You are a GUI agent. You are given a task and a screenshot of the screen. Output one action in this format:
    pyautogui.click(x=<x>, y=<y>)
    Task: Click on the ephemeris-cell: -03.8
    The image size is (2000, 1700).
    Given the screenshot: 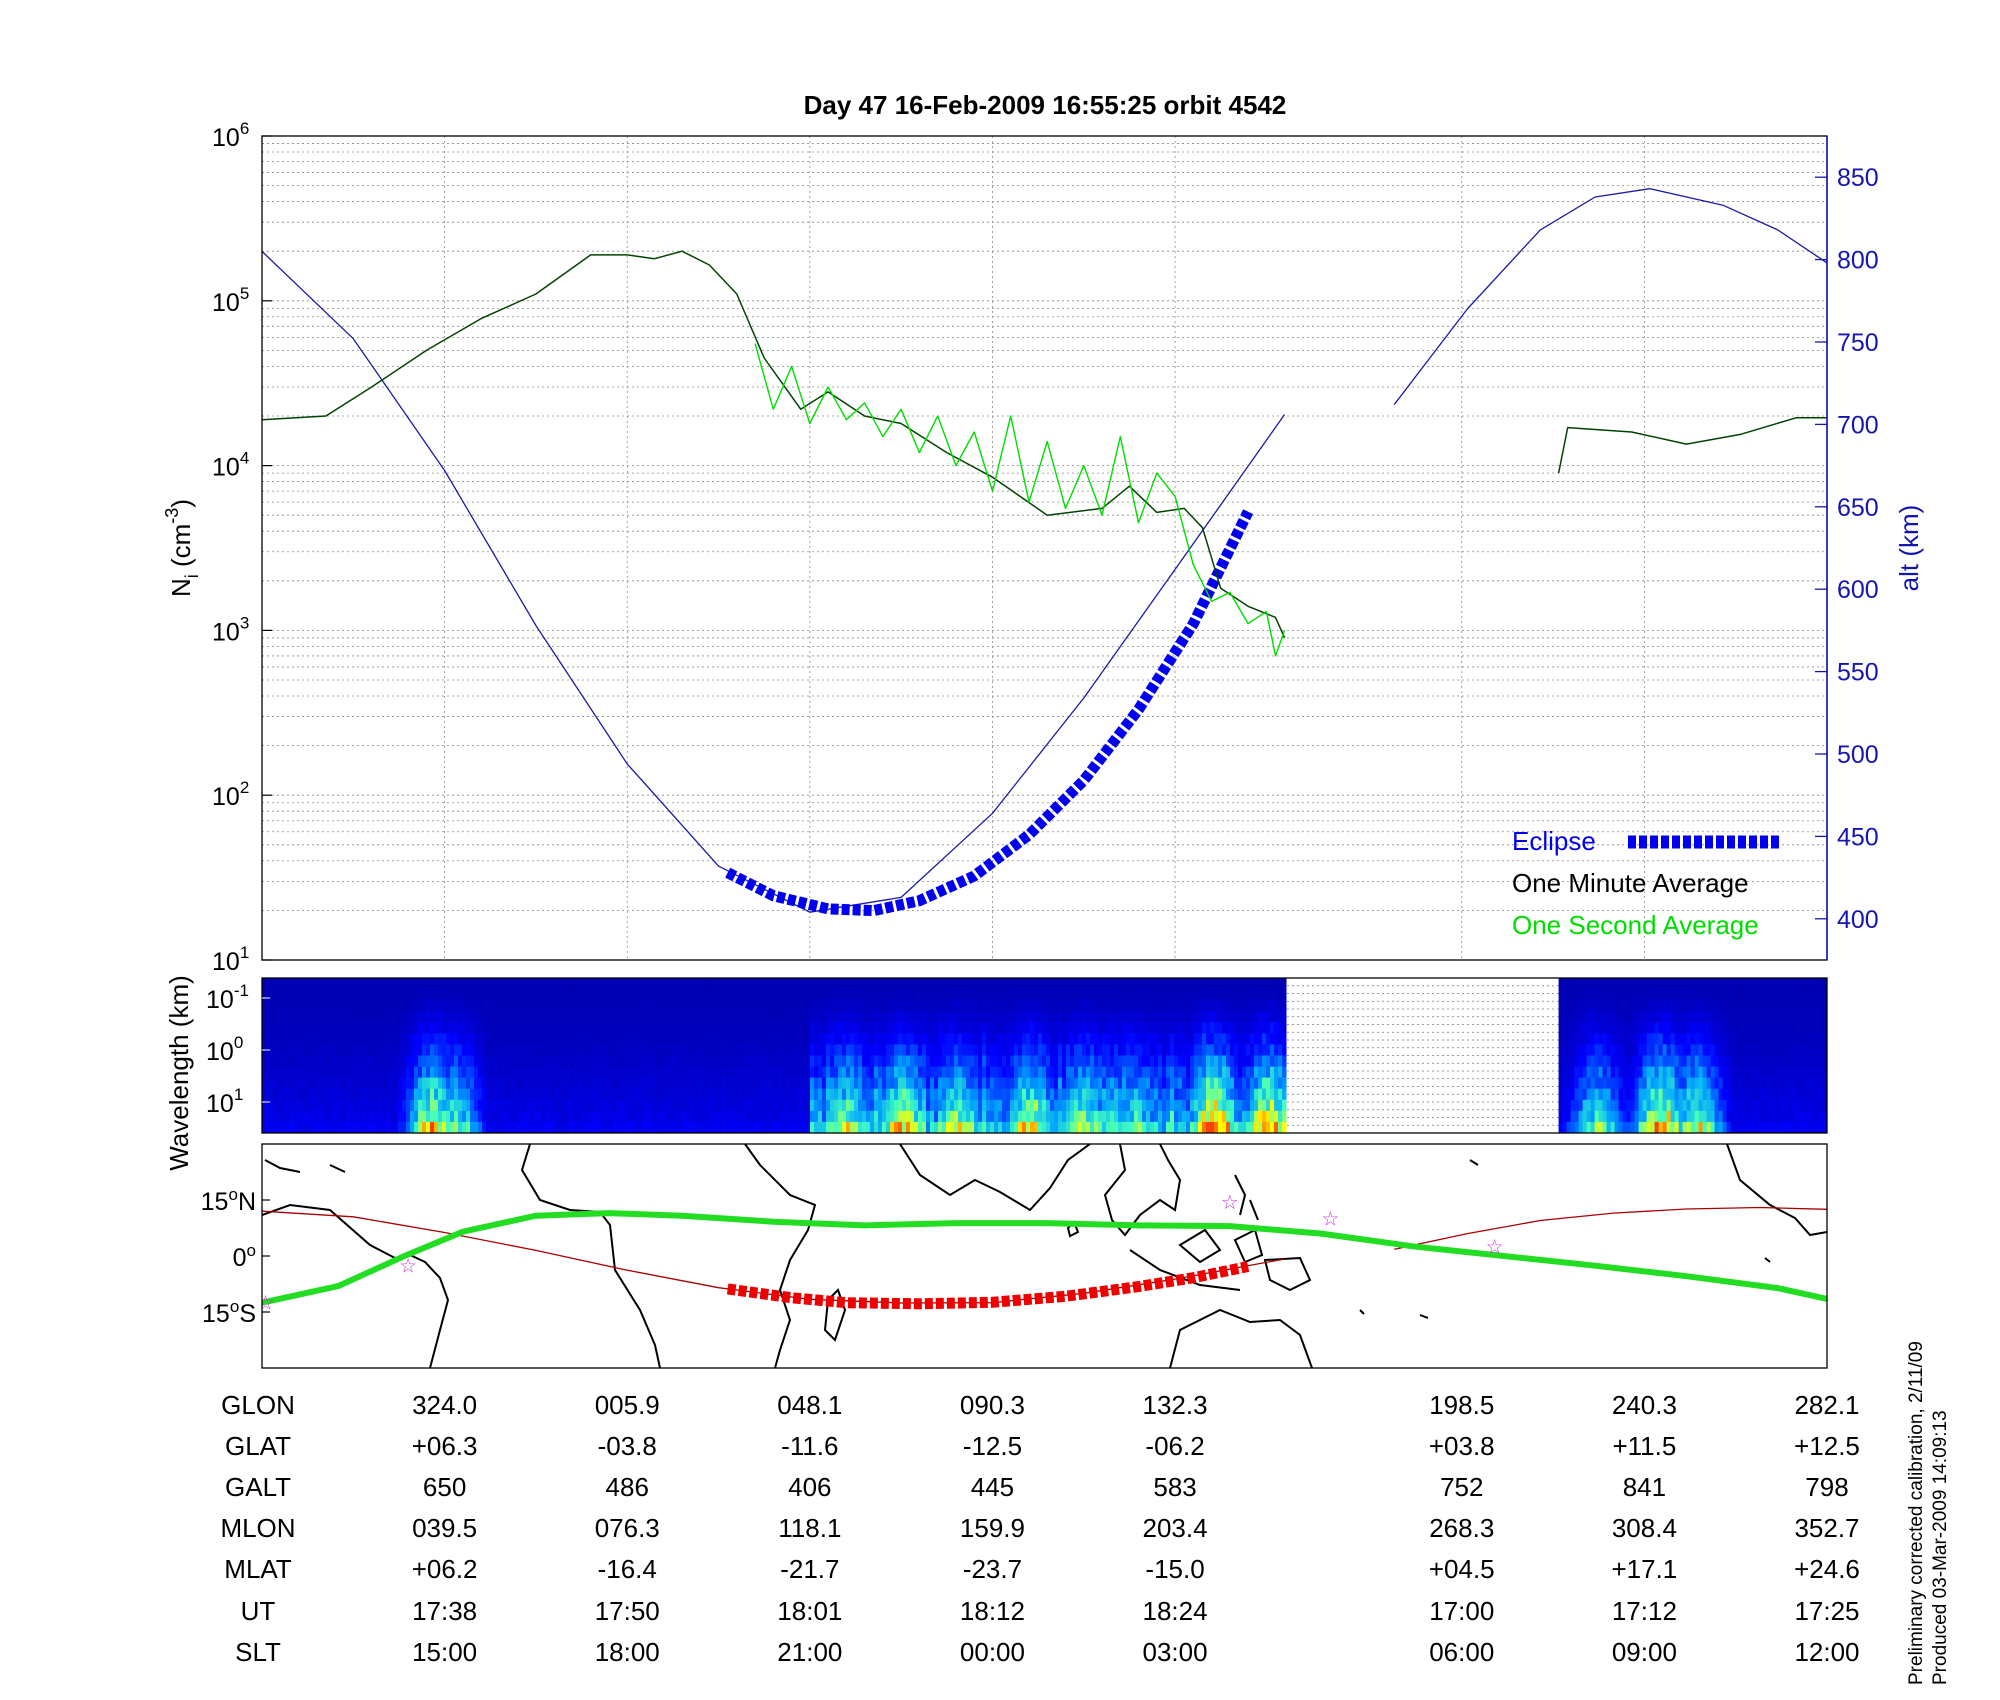 What is the action you would take?
    pyautogui.click(x=627, y=1446)
    